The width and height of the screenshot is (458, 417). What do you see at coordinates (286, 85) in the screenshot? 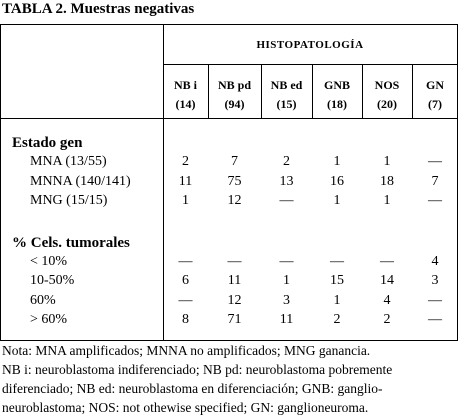
I see `column-header: NB ed` at bounding box center [286, 85].